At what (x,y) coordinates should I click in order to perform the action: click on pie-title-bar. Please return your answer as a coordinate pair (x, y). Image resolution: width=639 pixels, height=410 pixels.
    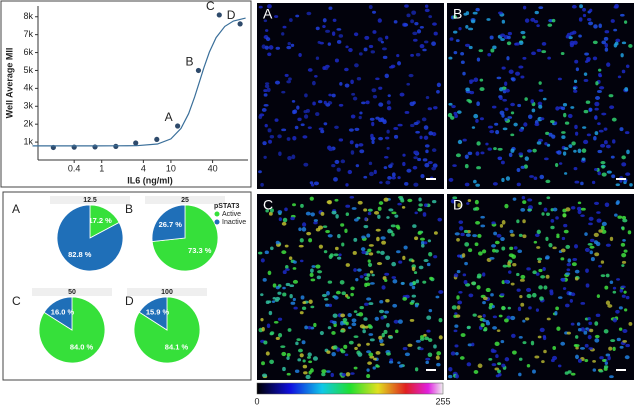
    Looking at the image, I should click on (167, 292).